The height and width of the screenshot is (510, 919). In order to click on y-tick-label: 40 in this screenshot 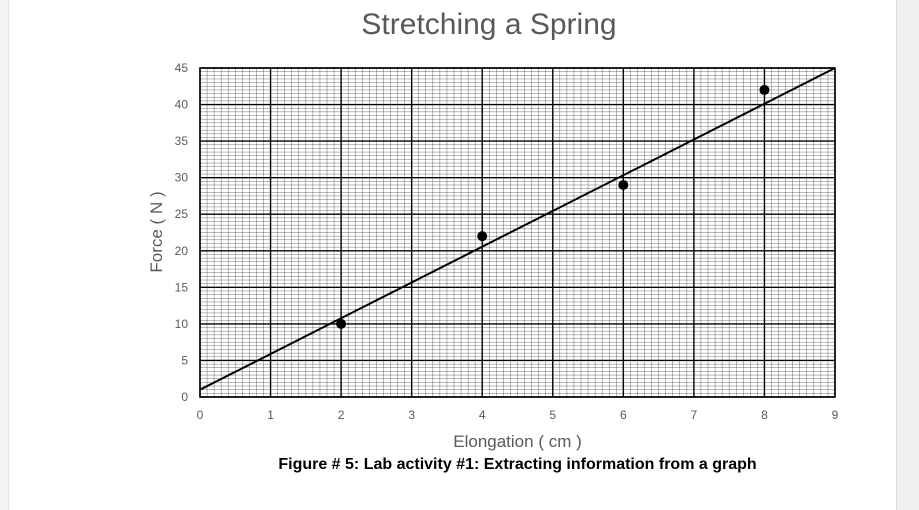, I will do `click(182, 105)`.